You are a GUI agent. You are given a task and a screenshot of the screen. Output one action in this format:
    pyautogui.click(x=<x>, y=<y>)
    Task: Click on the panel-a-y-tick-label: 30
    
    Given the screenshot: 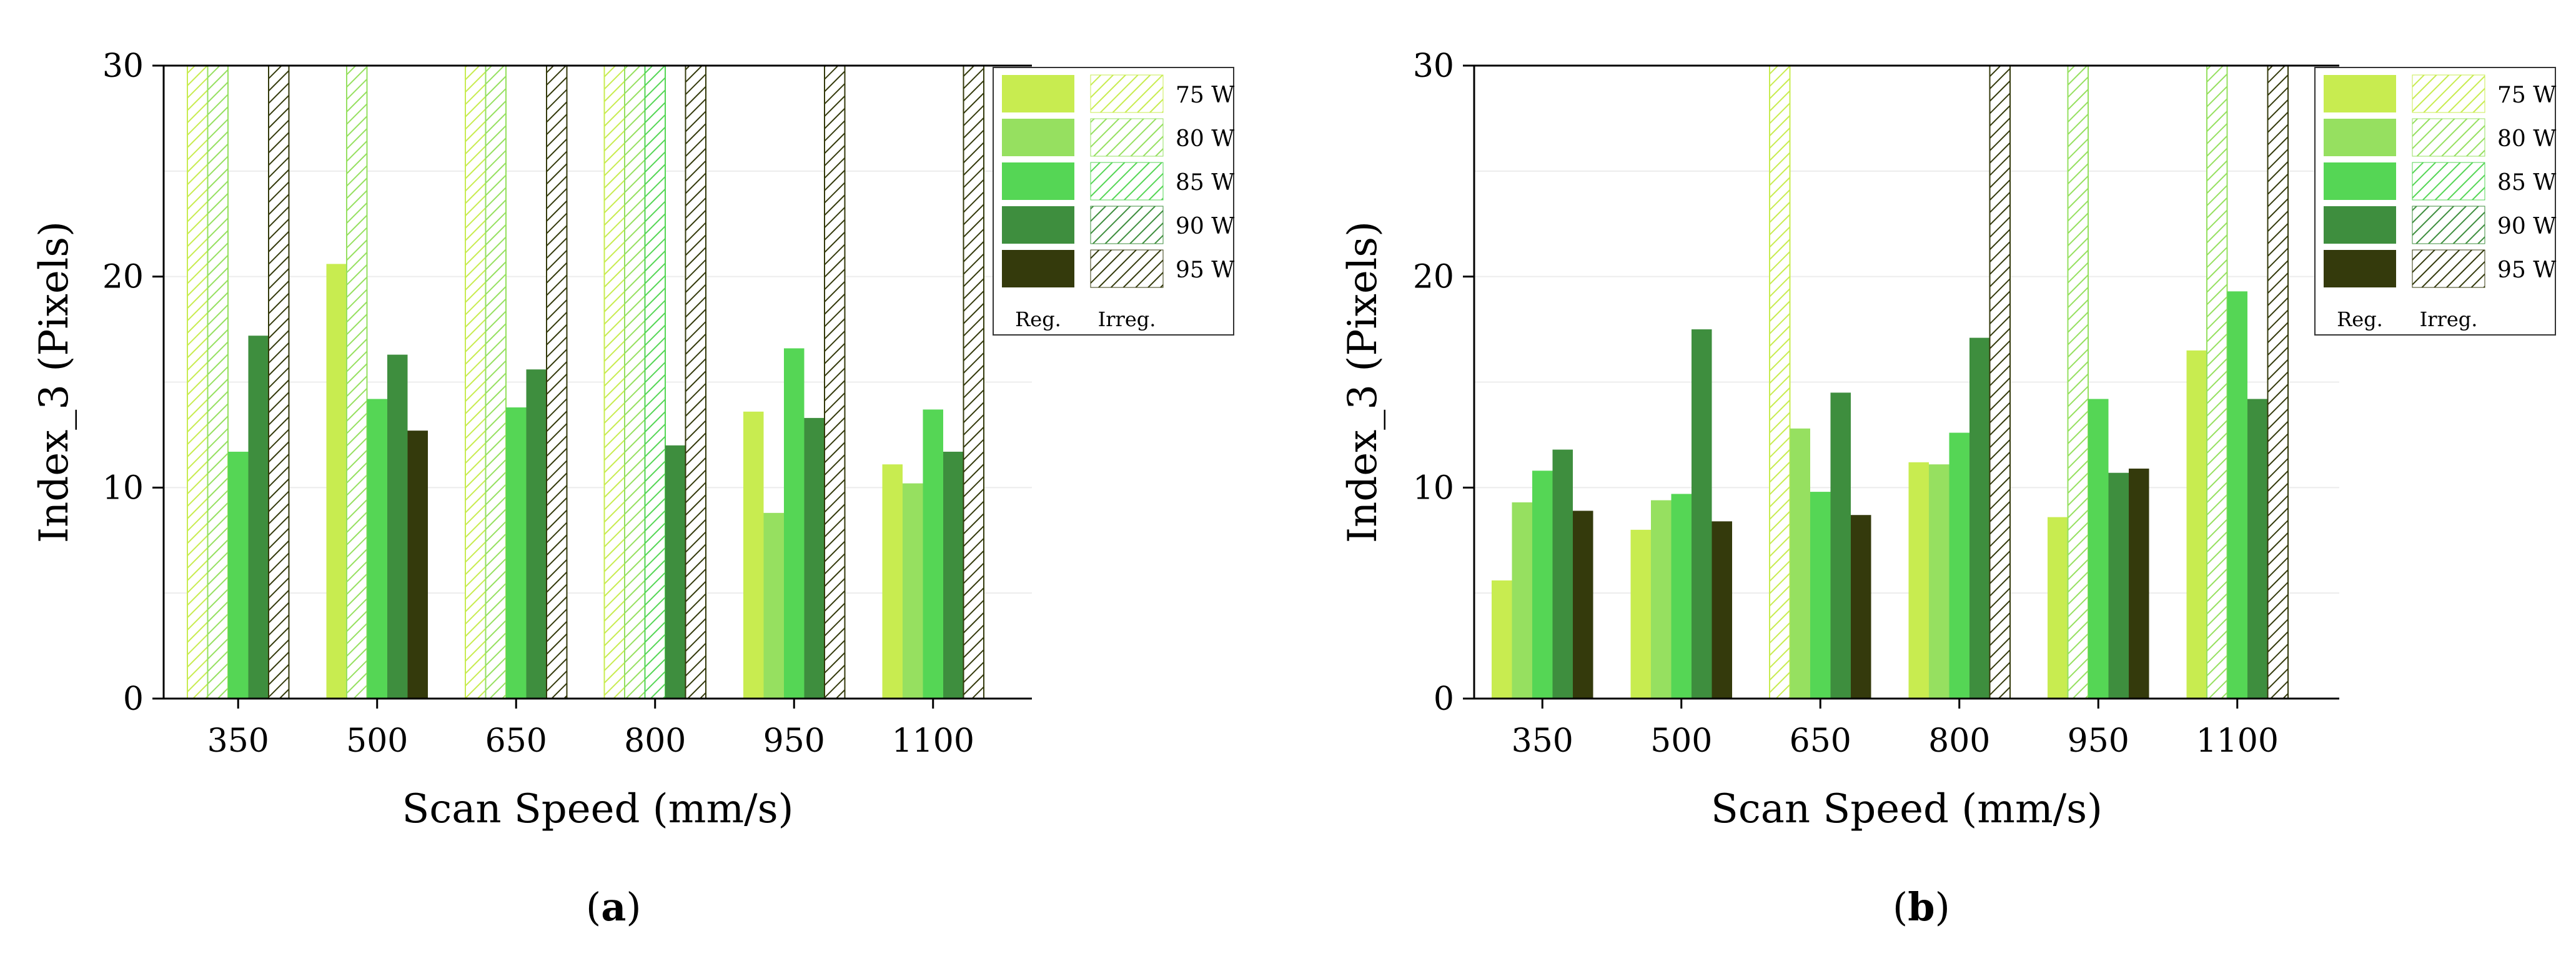 What is the action you would take?
    pyautogui.click(x=123, y=66)
    